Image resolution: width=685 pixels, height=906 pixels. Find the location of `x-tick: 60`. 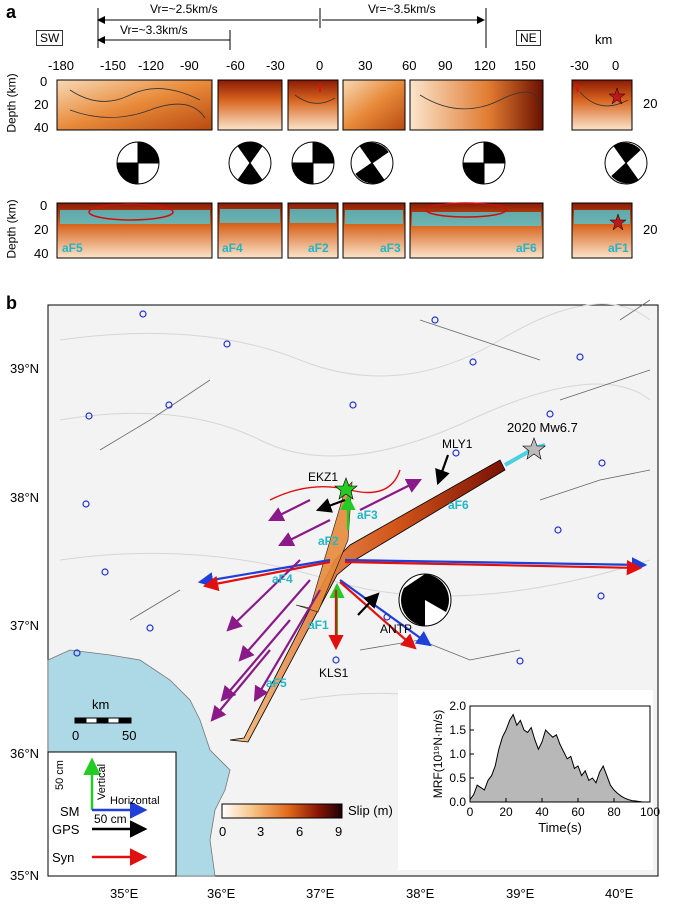

x-tick: 60 is located at coordinates (409, 65).